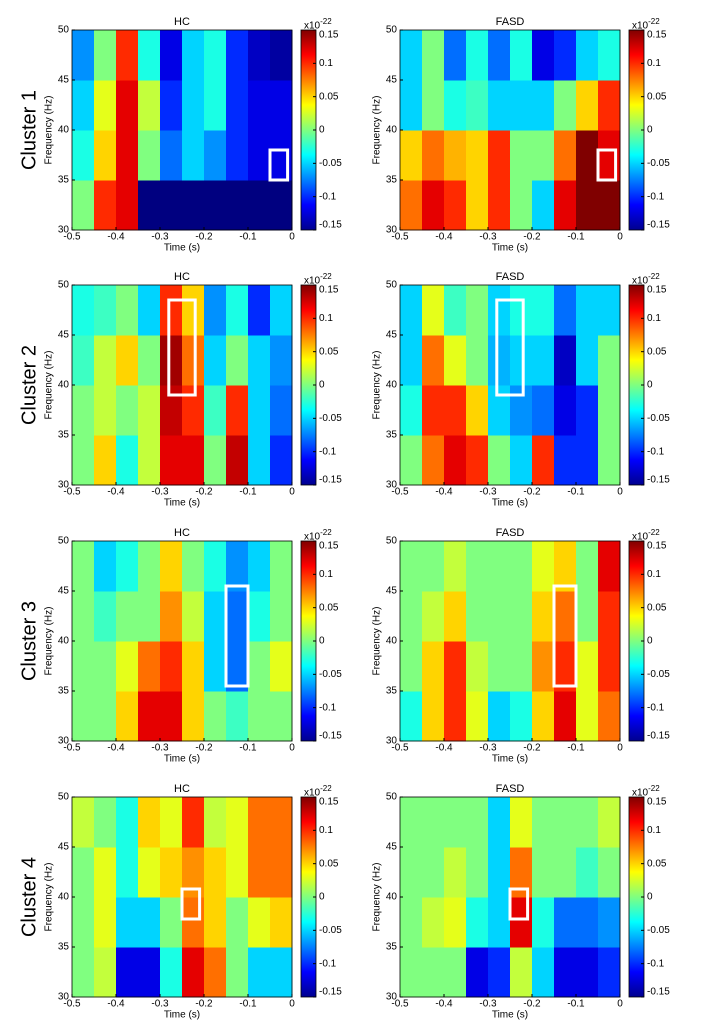 This screenshot has width=707, height=1034. I want to click on colorbar-tick-label: 0, so click(650, 130).